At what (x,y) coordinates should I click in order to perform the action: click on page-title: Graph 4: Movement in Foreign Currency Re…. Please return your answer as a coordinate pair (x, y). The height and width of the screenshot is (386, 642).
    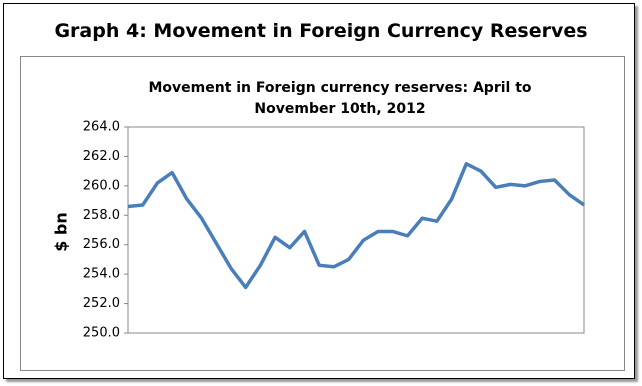
    Looking at the image, I should click on (321, 31).